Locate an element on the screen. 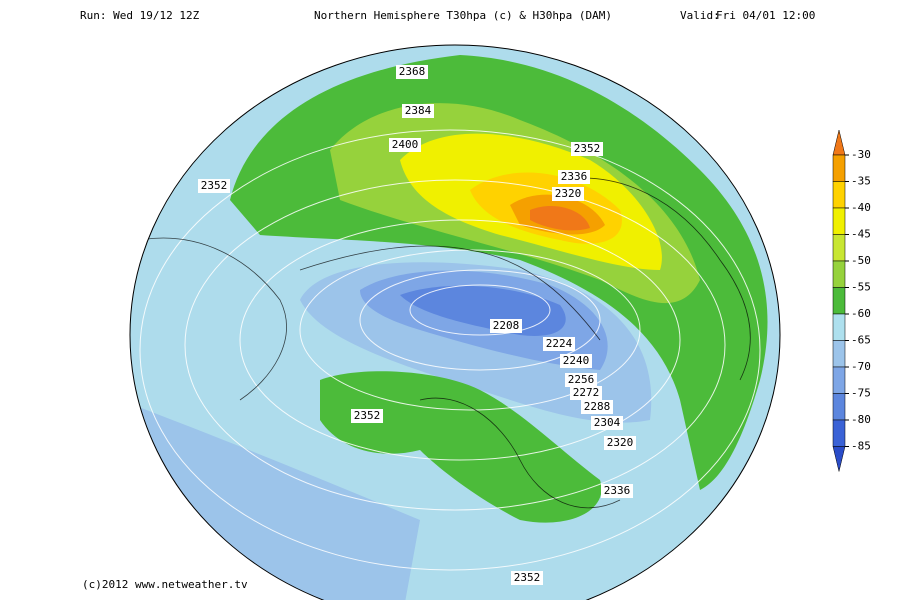 Image resolution: width=900 pixels, height=600 pixels. contour-label: 2208 is located at coordinates (506, 326).